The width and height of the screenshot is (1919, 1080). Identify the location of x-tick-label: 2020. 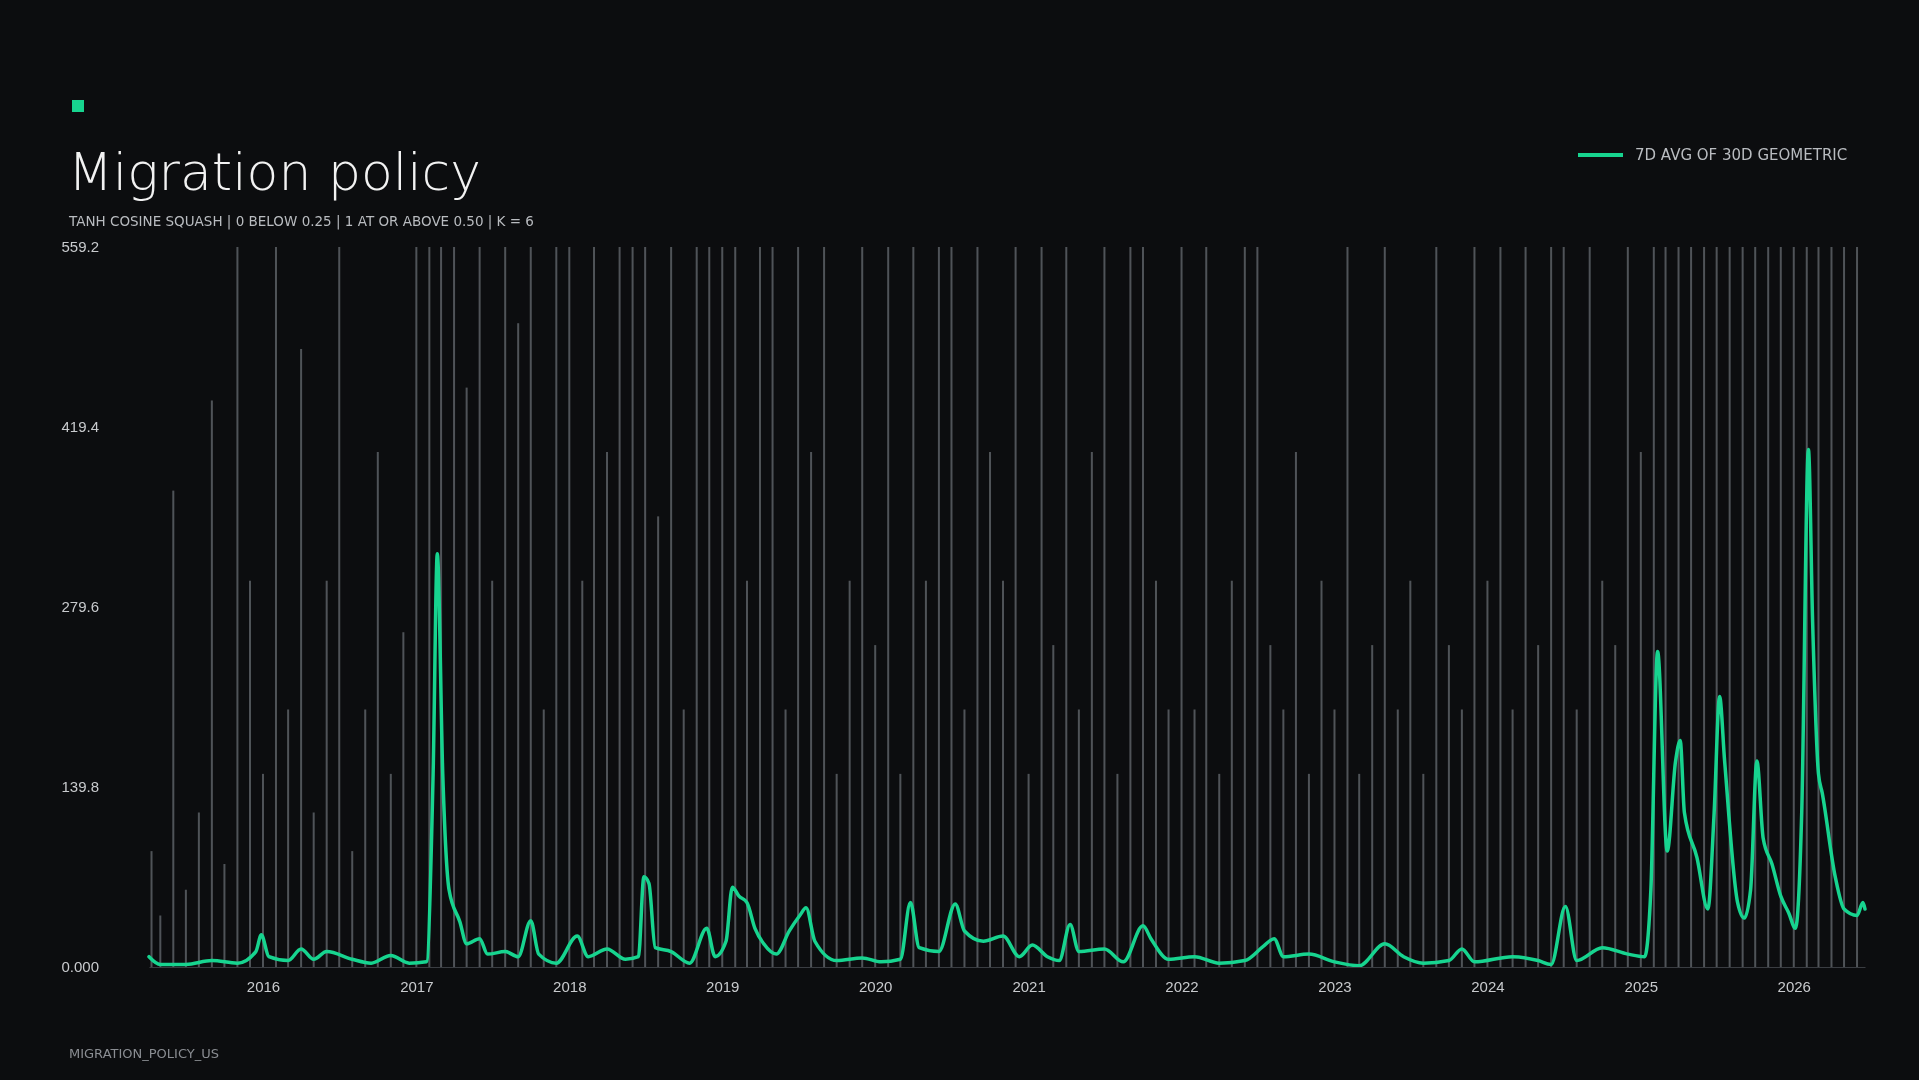
(876, 986).